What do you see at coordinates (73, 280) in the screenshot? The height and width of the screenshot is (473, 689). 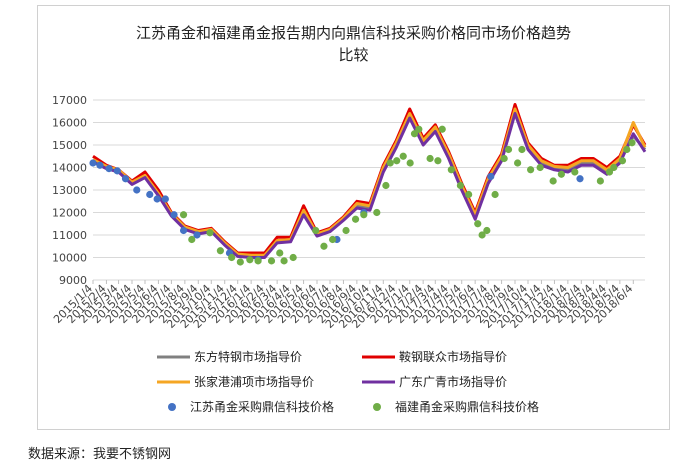 I see `y-tick-label: 9000` at bounding box center [73, 280].